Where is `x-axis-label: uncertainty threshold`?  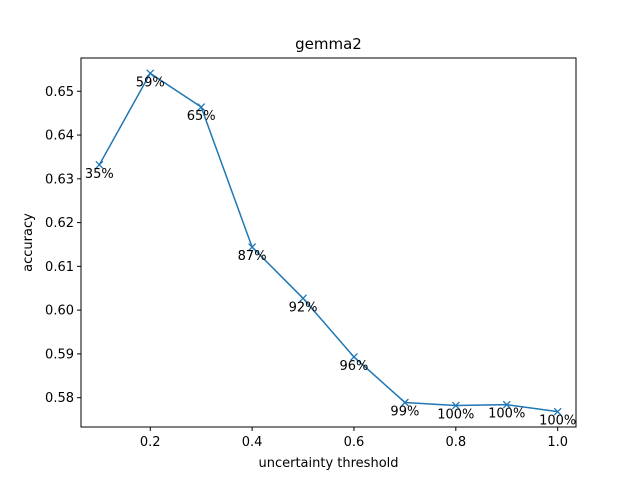 x-axis-label: uncertainty threshold is located at coordinates (328, 463).